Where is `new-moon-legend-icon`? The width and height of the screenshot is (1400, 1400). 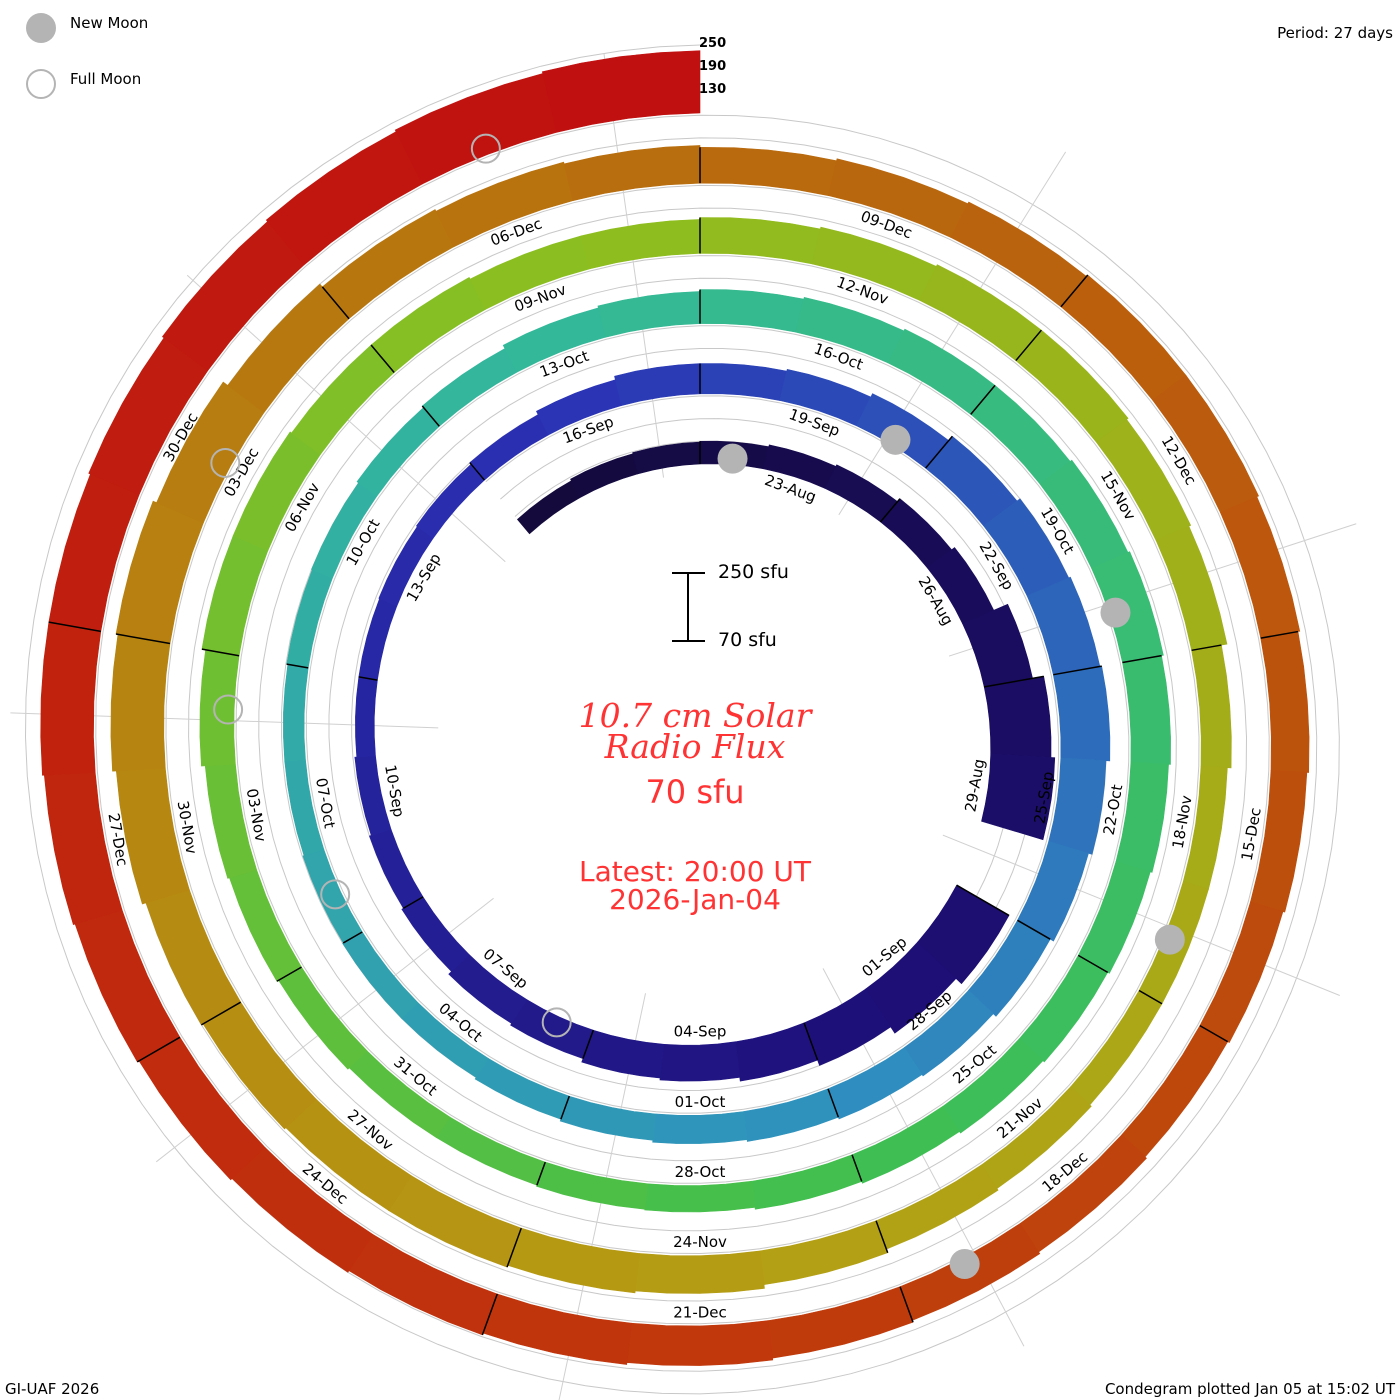 new-moon-legend-icon is located at coordinates (41, 28).